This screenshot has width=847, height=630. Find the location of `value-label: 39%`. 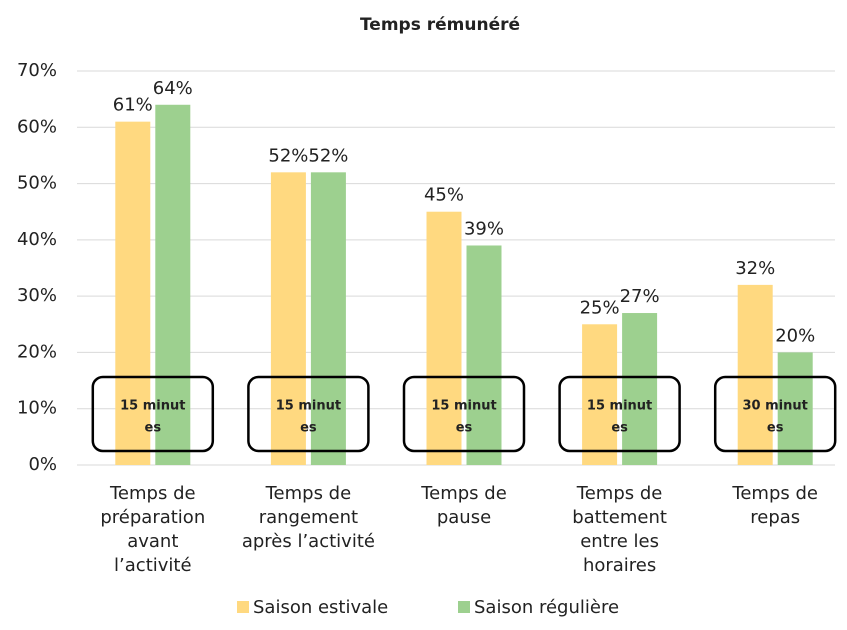

value-label: 39% is located at coordinates (484, 228).